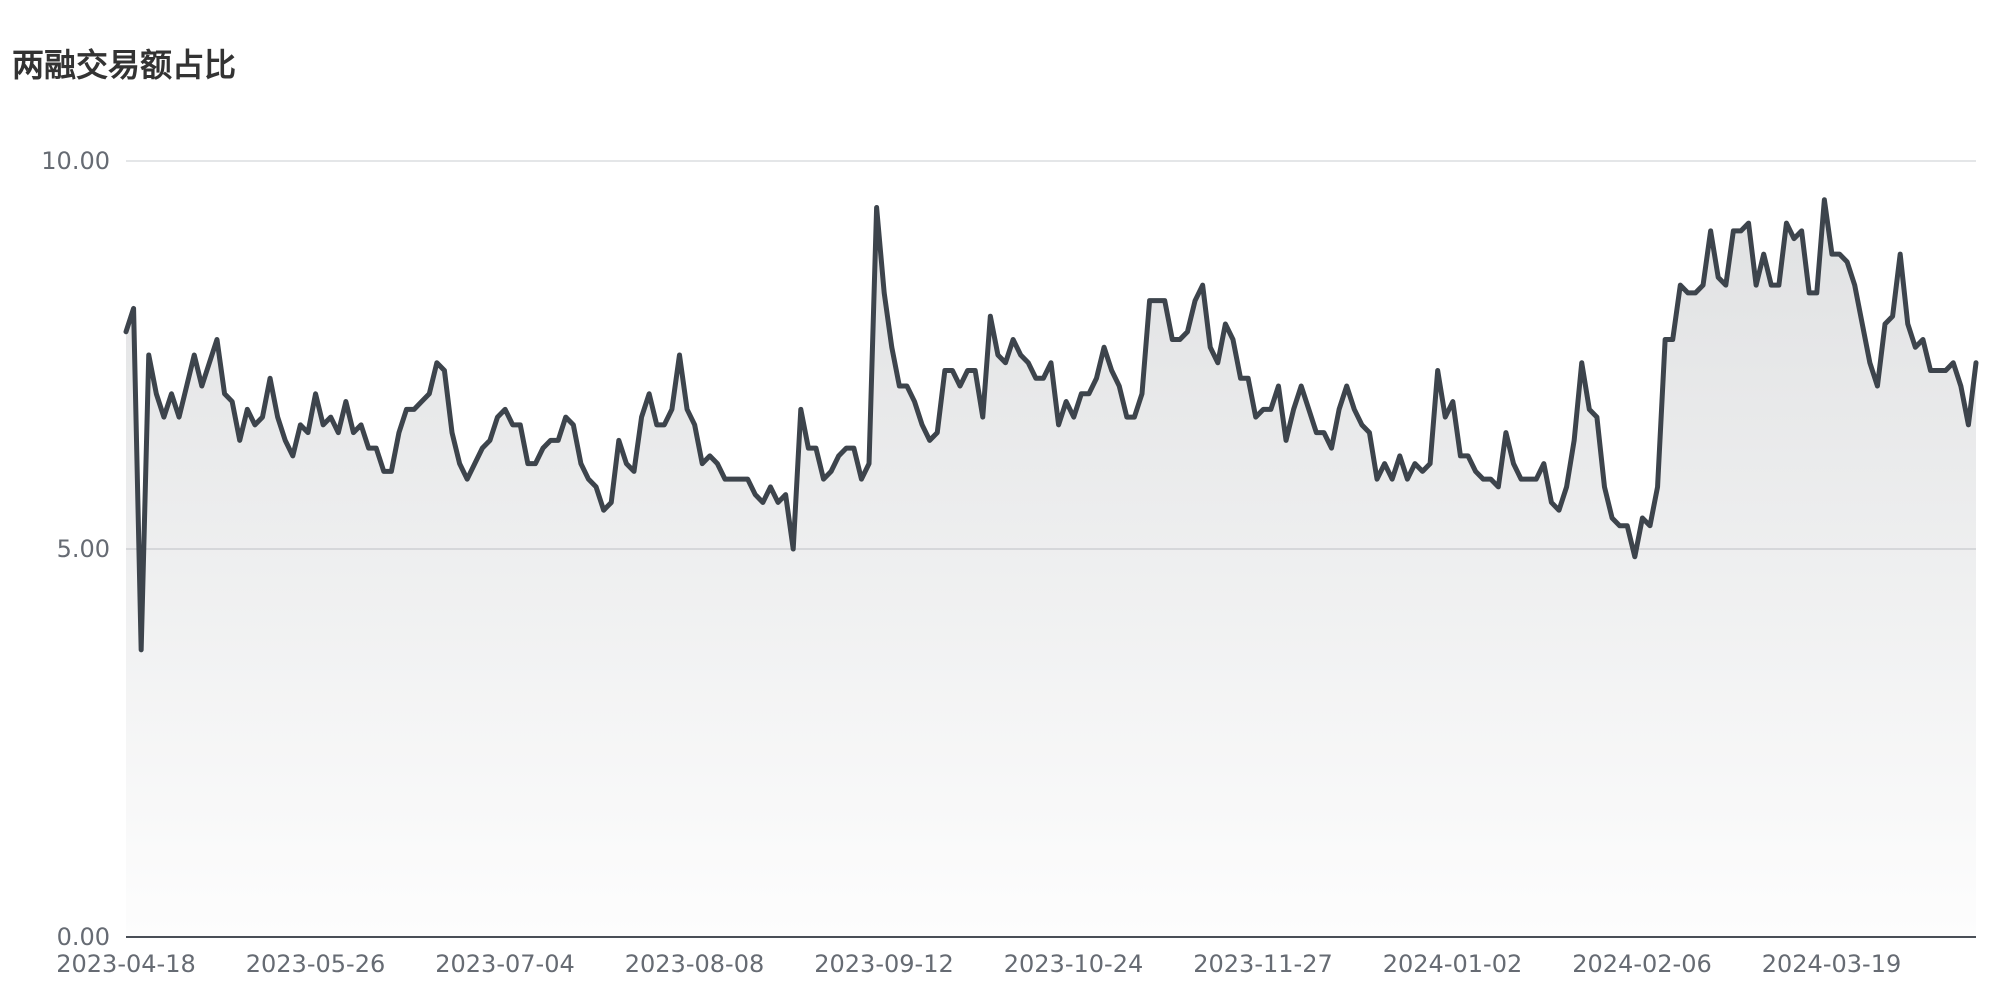 This screenshot has height=1000, width=2000. What do you see at coordinates (1641, 964) in the screenshot?
I see `x-tick-label: 2024-02-06` at bounding box center [1641, 964].